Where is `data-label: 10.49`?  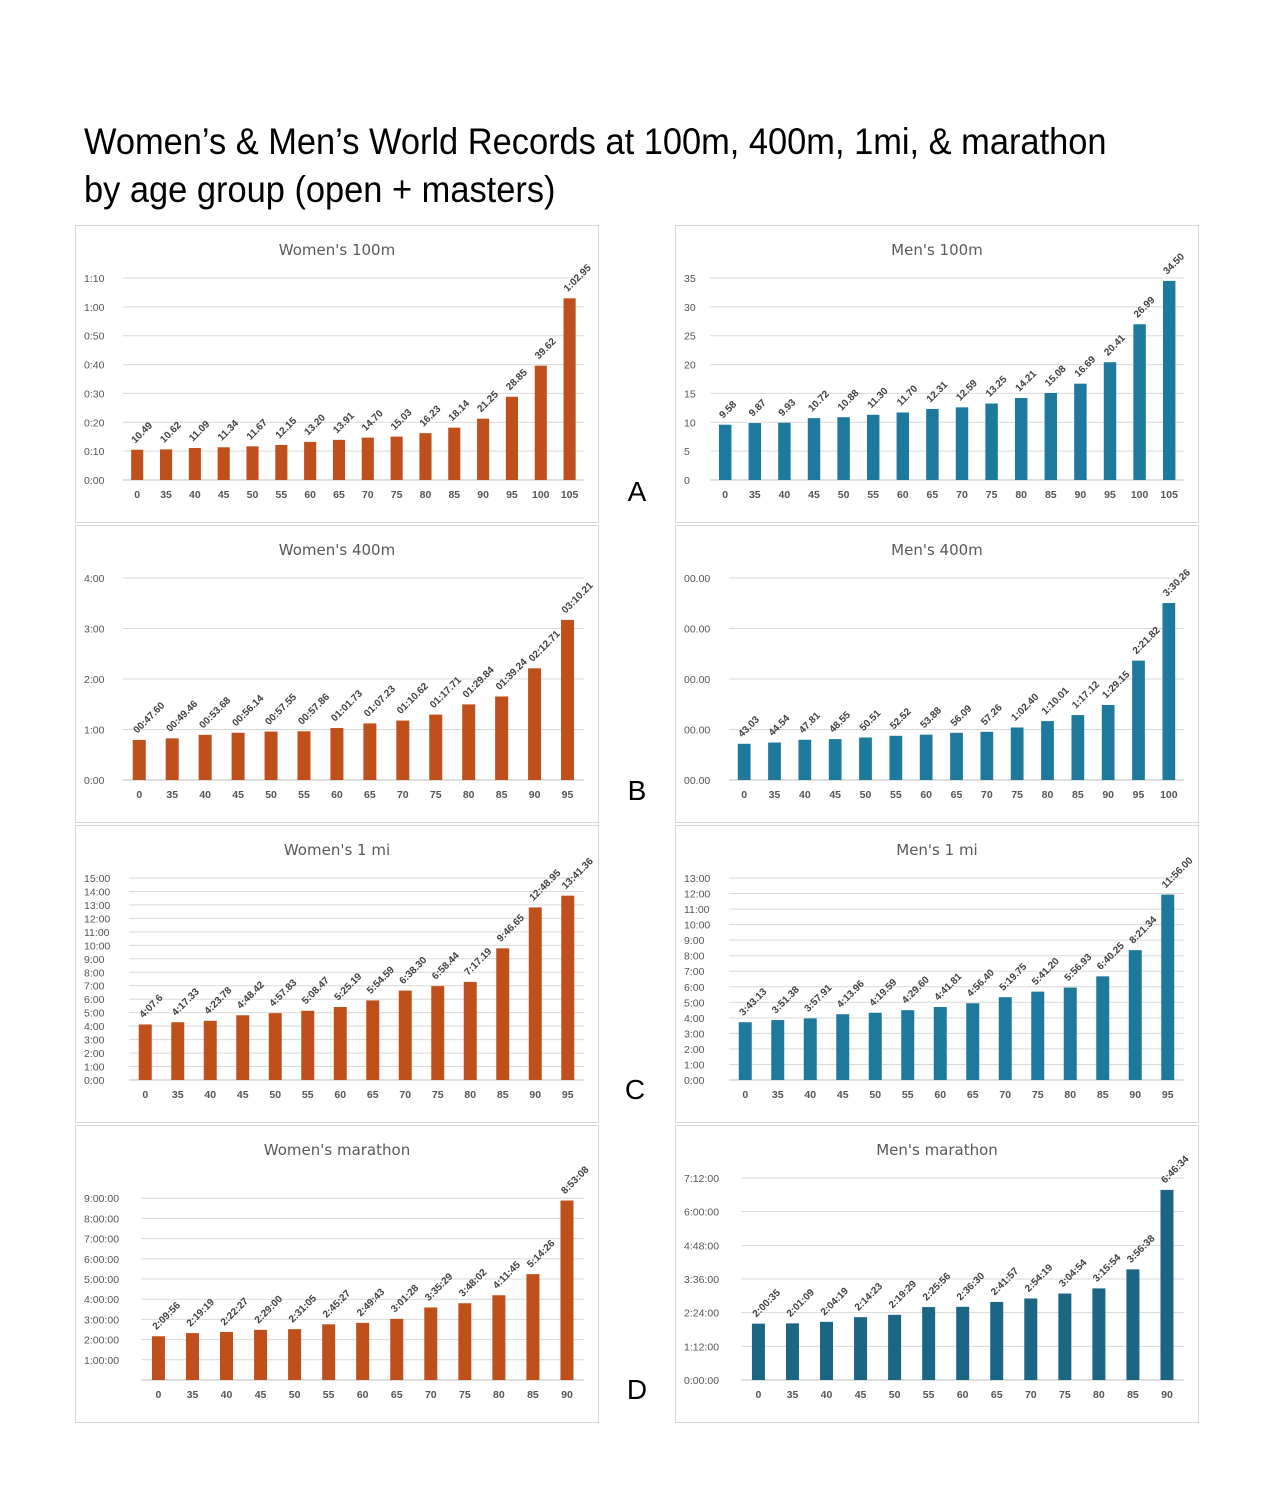
data-label: 10.49 is located at coordinates (143, 433).